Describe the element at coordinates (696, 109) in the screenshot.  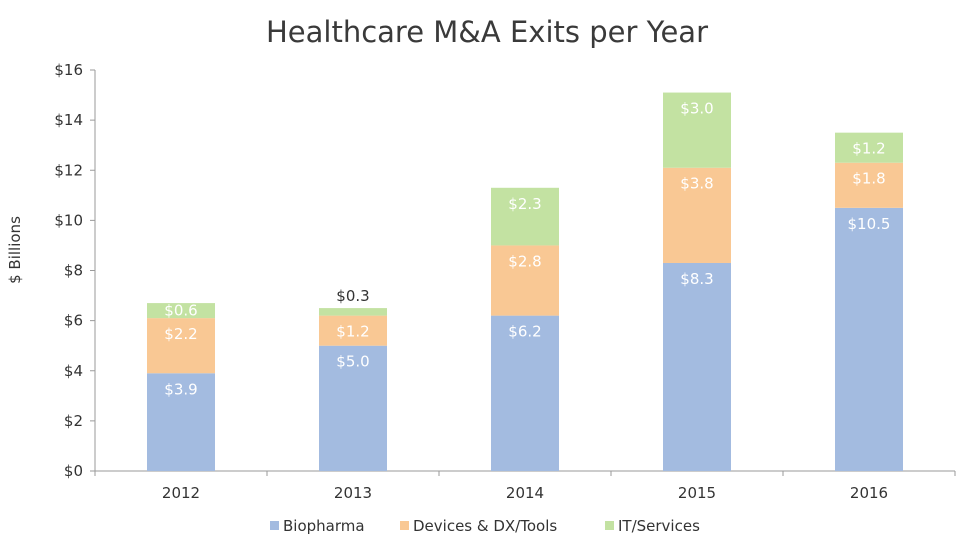
I see `data-label: $3.0` at that location.